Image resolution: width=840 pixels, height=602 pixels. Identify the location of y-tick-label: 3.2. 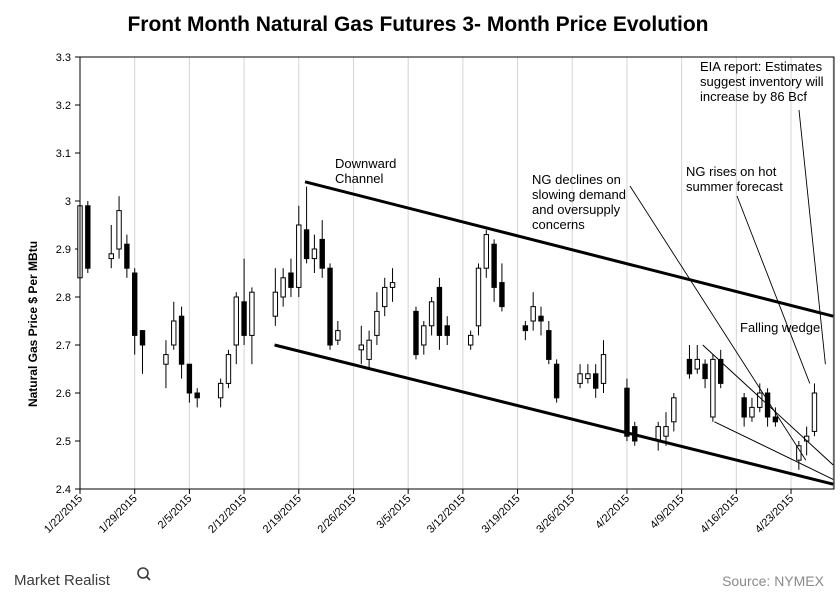
(63, 106).